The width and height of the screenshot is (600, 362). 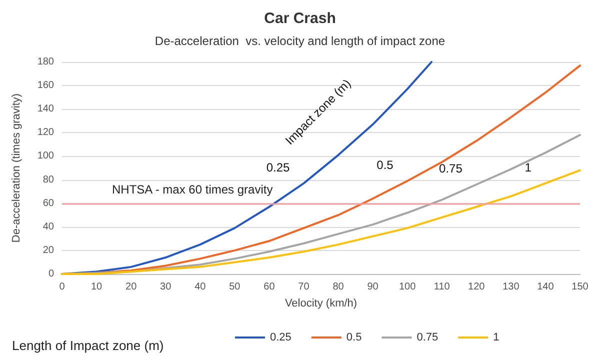 What do you see at coordinates (528, 167) in the screenshot?
I see `text: 1` at bounding box center [528, 167].